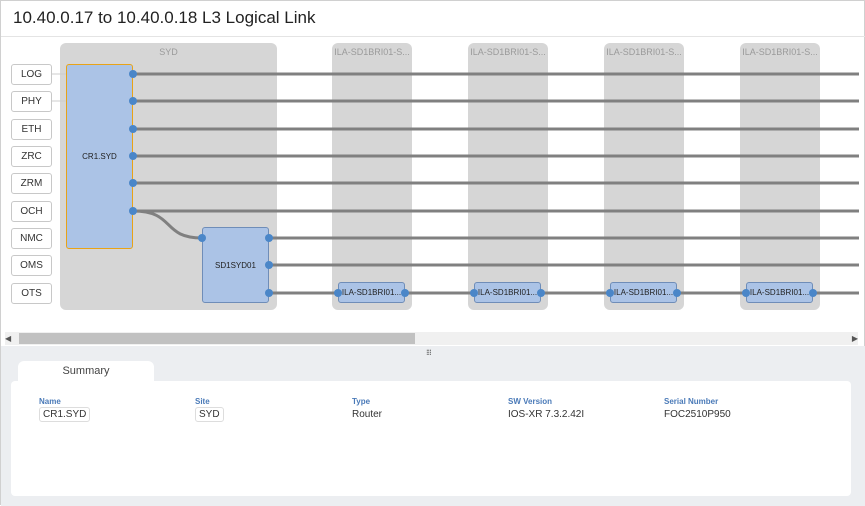 This screenshot has height=506, width=865. Describe the element at coordinates (433, 19) in the screenshot. I see `title-bar` at that location.